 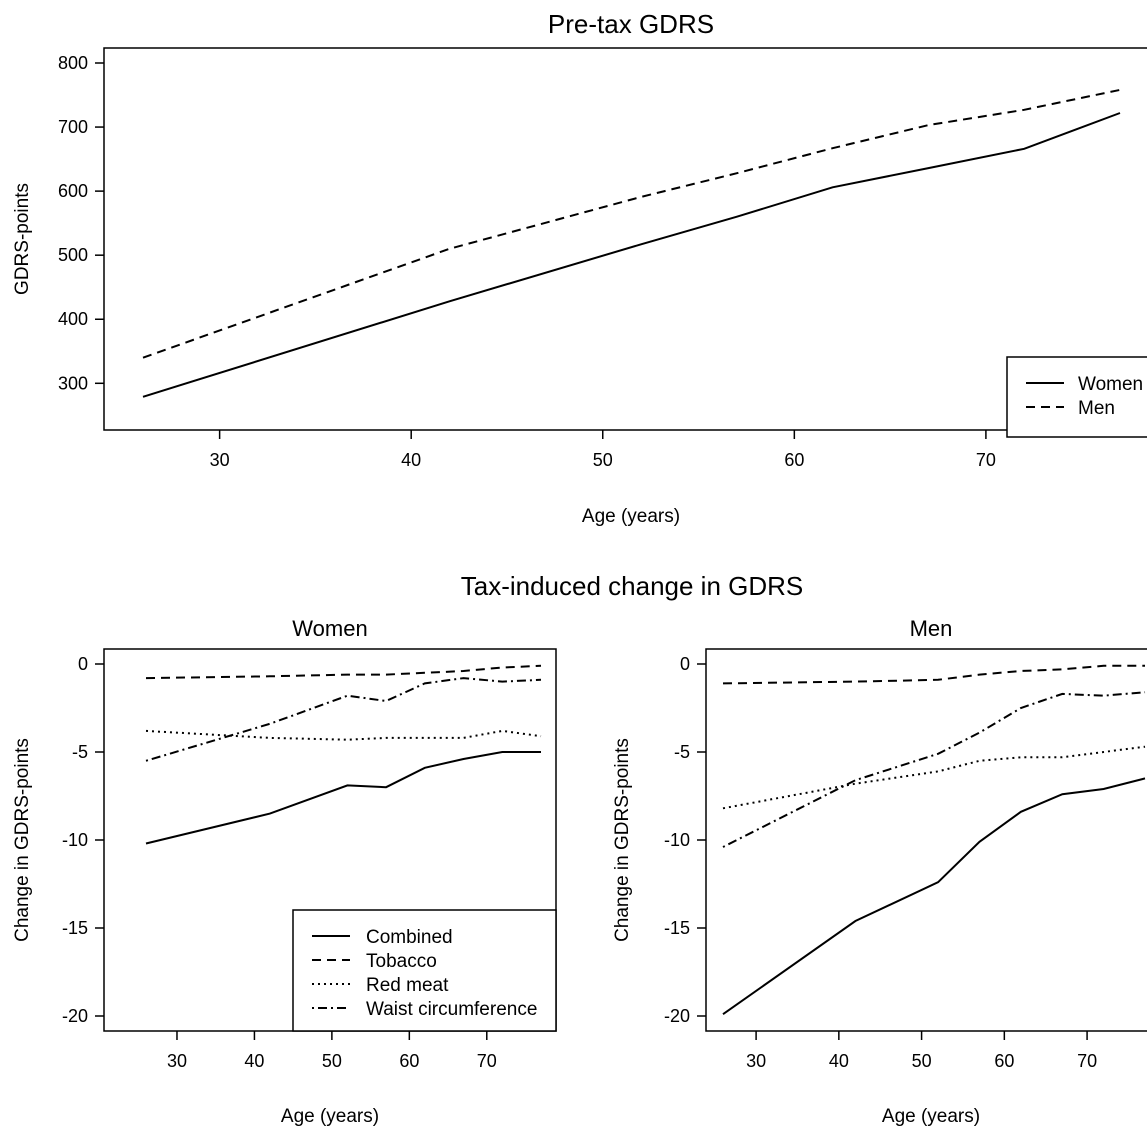 I want to click on legend-entry: Waist circumference, so click(x=451, y=1009).